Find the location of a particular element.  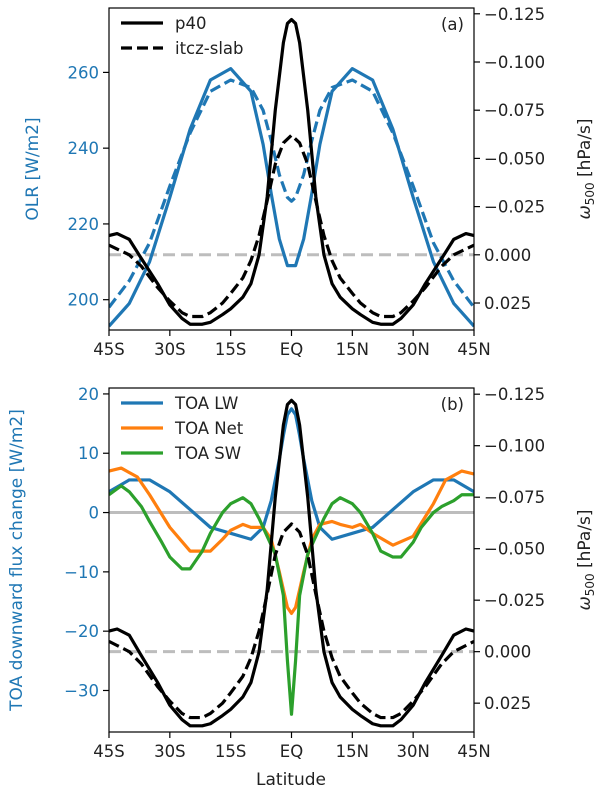

legend: p40 itcz-slab is located at coordinates (182, 36).